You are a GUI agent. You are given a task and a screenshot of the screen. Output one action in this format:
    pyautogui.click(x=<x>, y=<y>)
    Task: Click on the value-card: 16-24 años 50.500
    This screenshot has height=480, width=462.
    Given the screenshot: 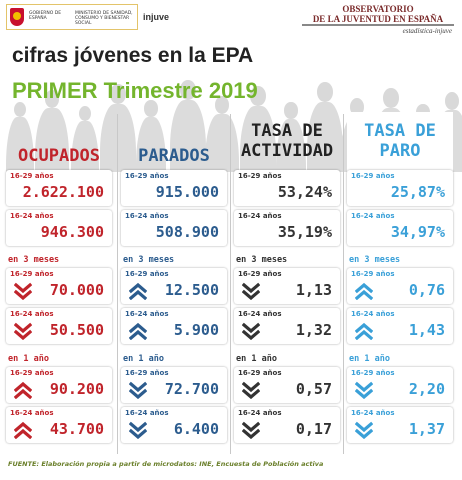 What is the action you would take?
    pyautogui.click(x=59, y=326)
    